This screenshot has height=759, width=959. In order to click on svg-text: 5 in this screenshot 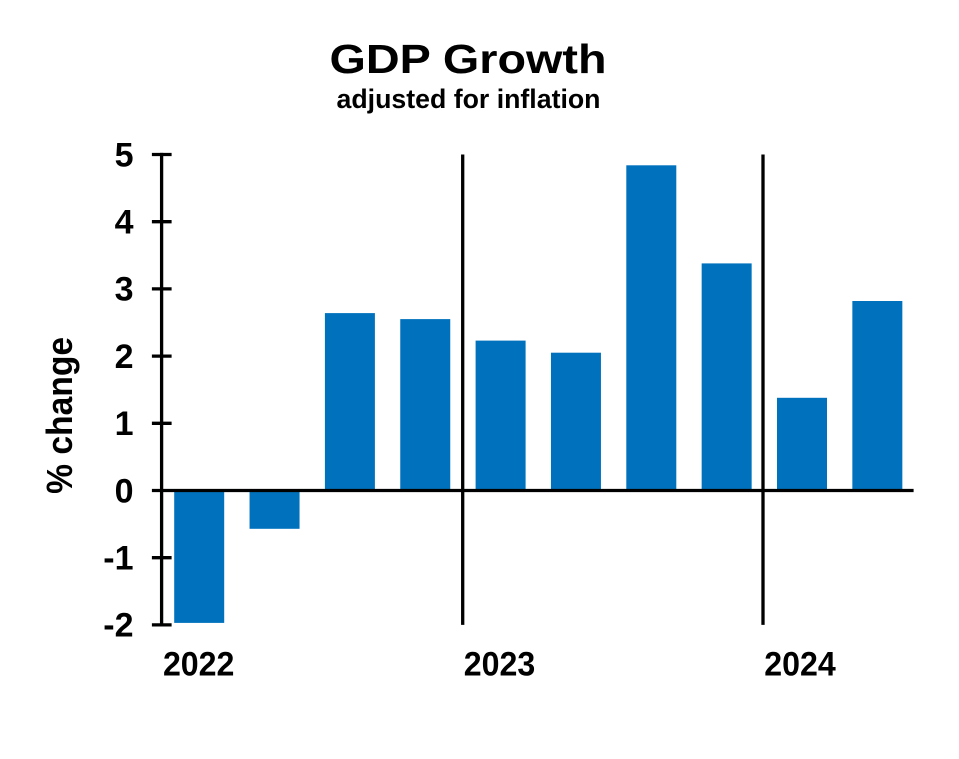, I will do `click(124, 155)`.